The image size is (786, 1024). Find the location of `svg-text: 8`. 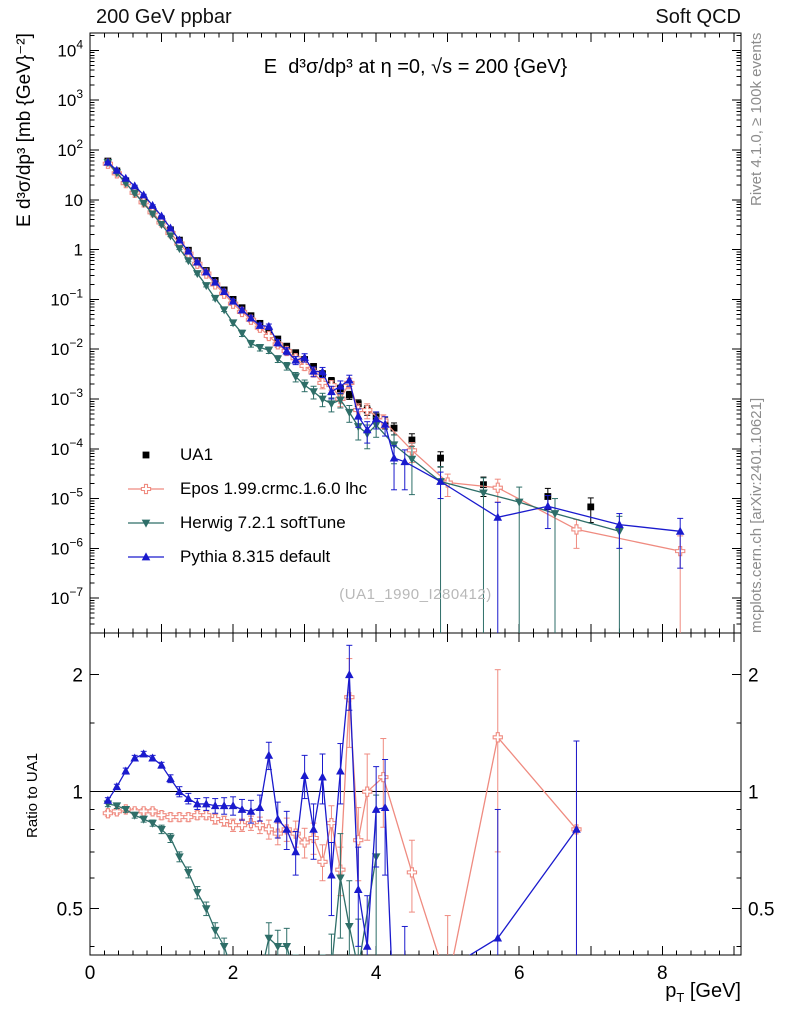

svg-text: 8 is located at coordinates (662, 973).